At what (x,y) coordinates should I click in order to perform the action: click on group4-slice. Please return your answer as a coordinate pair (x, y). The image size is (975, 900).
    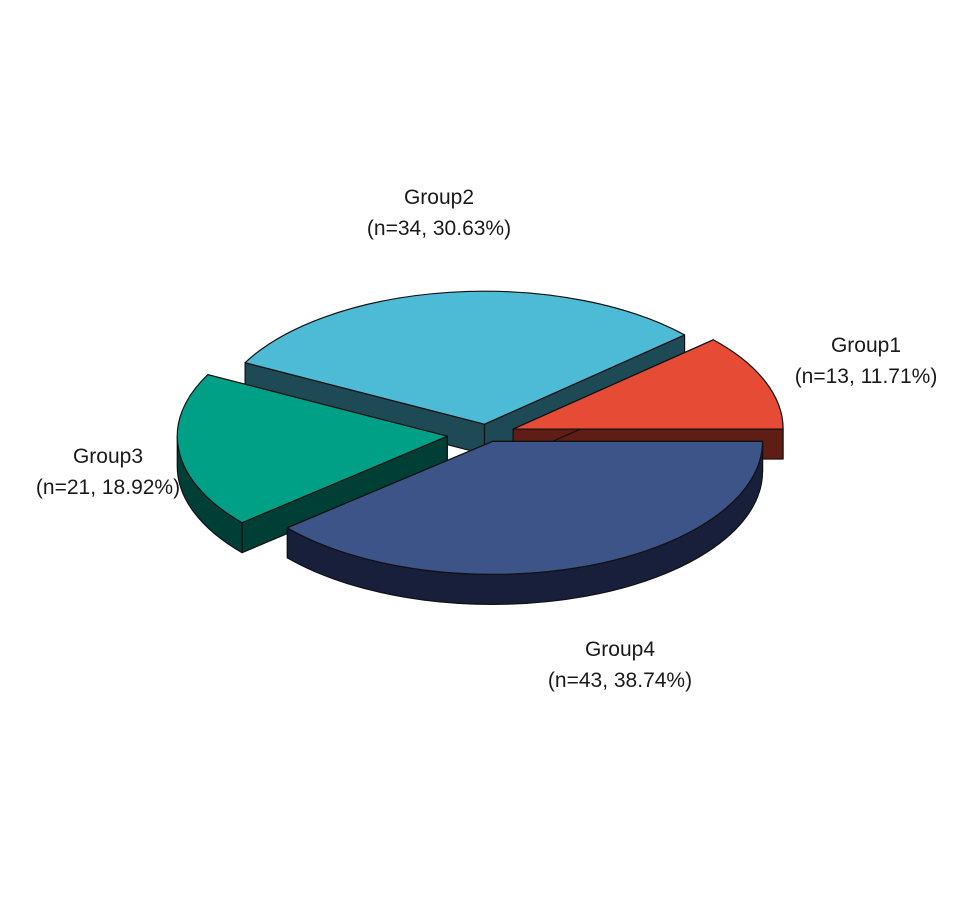
    Looking at the image, I should click on (525, 507).